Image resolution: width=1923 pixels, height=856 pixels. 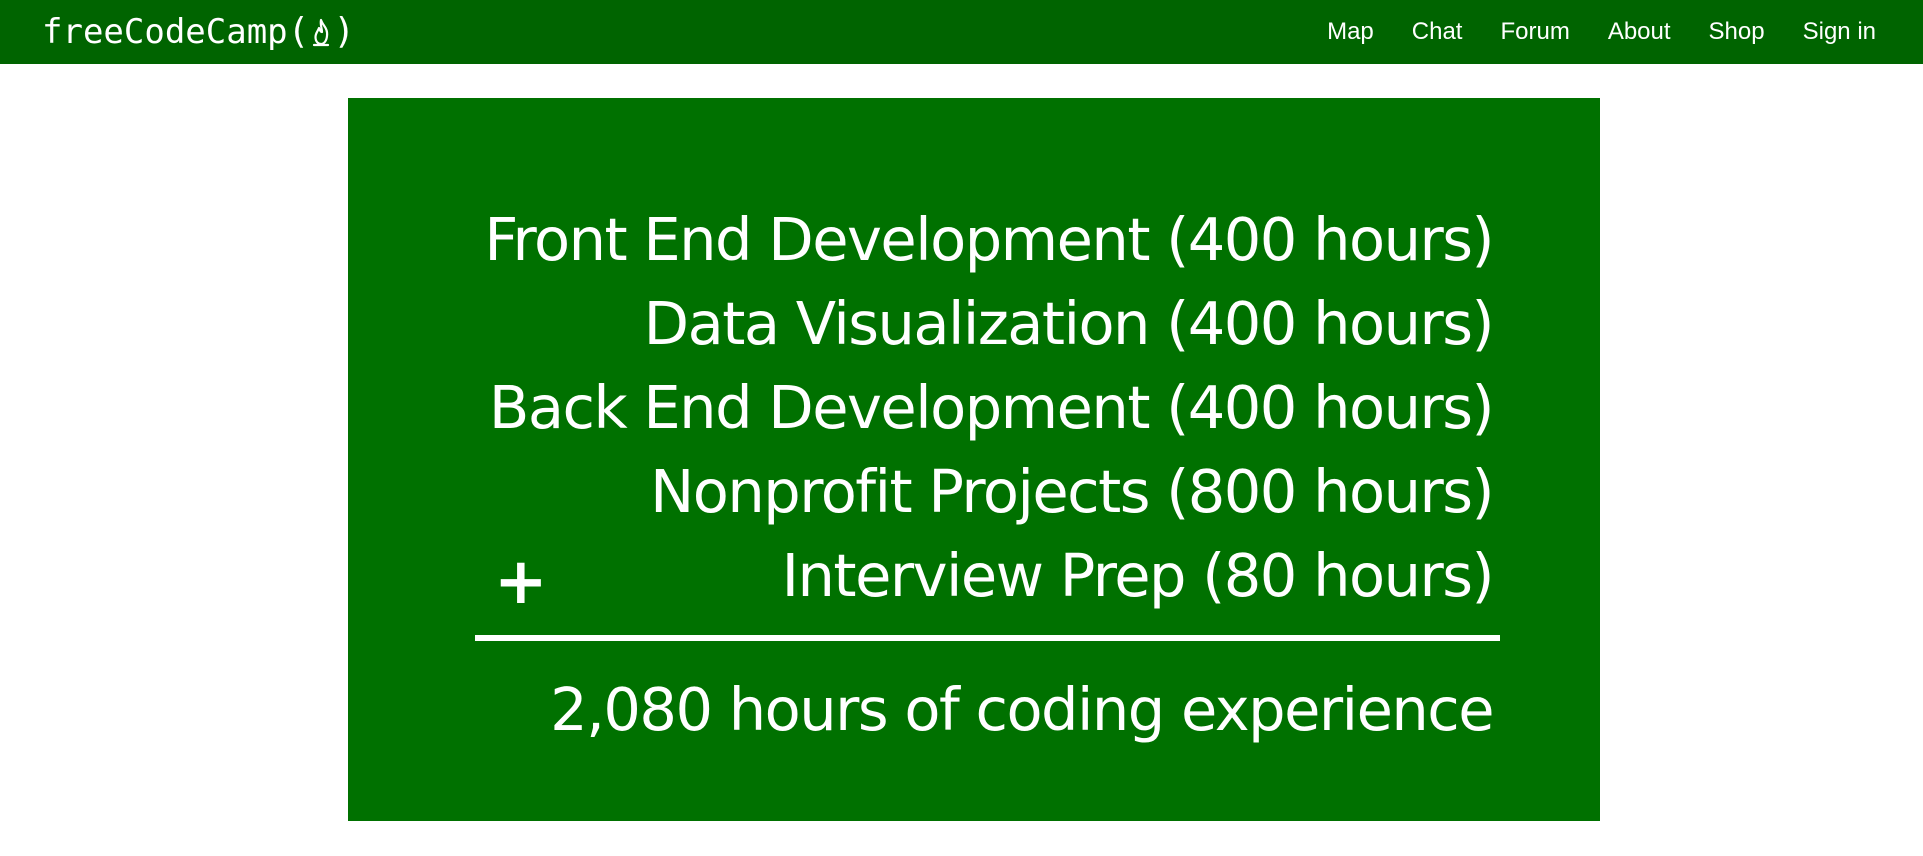 I want to click on slide-line-front-end: Front End Development (400 hours), so click(x=989, y=239).